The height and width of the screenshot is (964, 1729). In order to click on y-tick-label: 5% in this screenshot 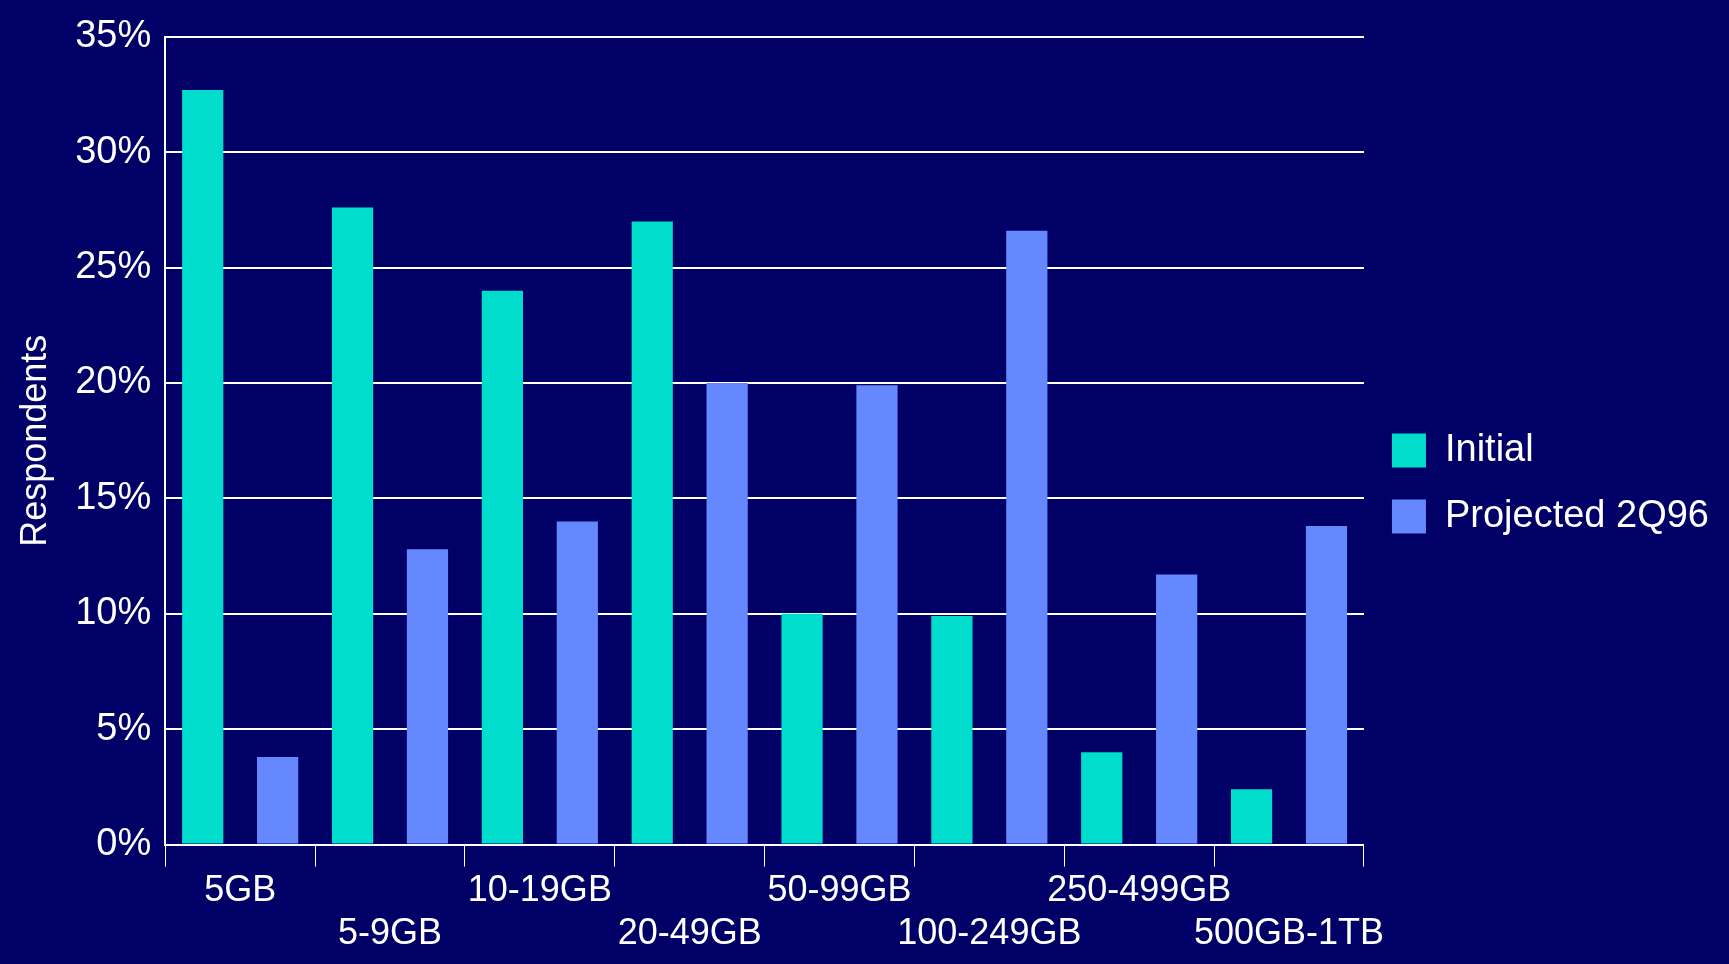, I will do `click(124, 726)`.